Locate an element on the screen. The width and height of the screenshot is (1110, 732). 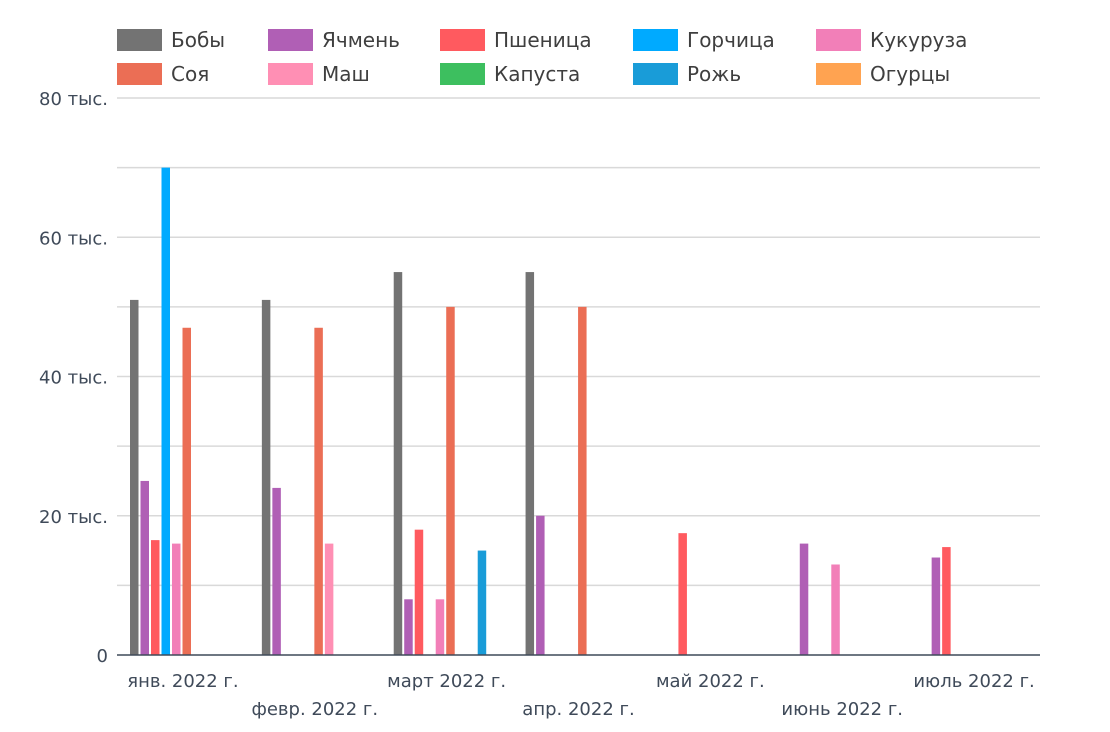
y-tick-label: 60 тыс. is located at coordinates (73, 238).